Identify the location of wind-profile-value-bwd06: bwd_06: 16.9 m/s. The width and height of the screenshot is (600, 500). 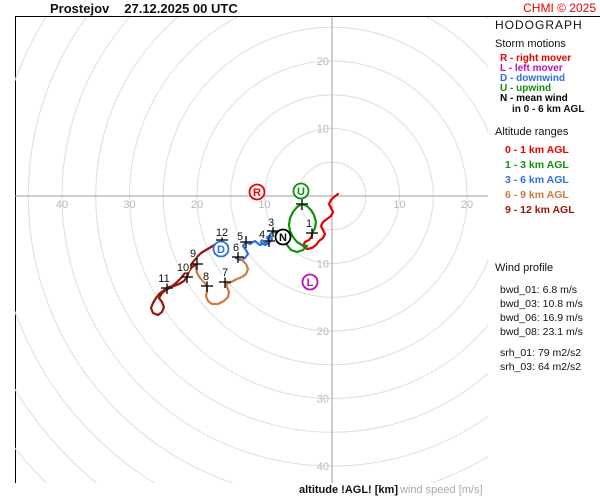
(541, 318).